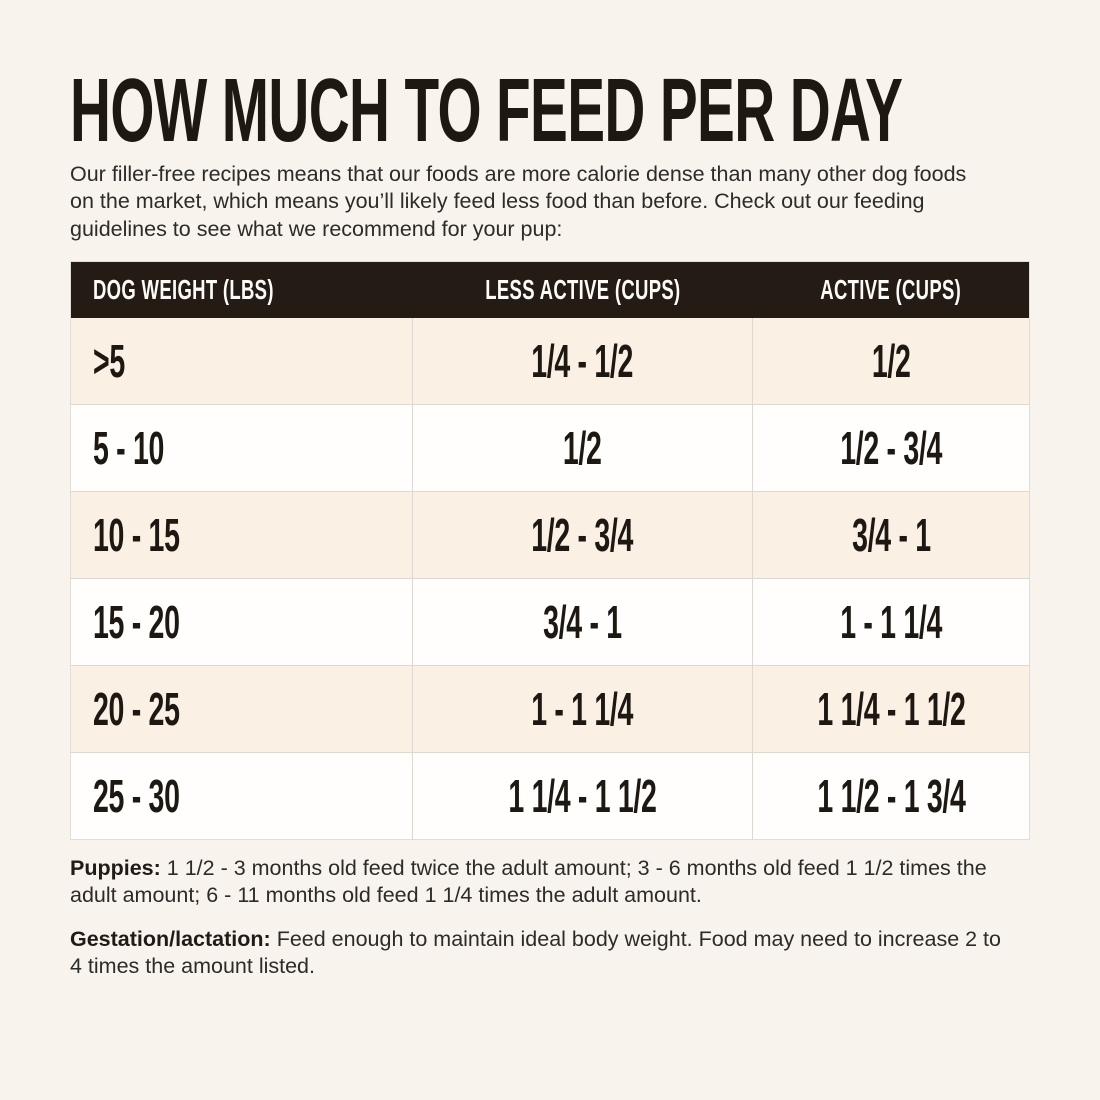 This screenshot has width=1100, height=1100. Describe the element at coordinates (241, 621) in the screenshot. I see `cell-dog-weight: 15 - 20` at that location.